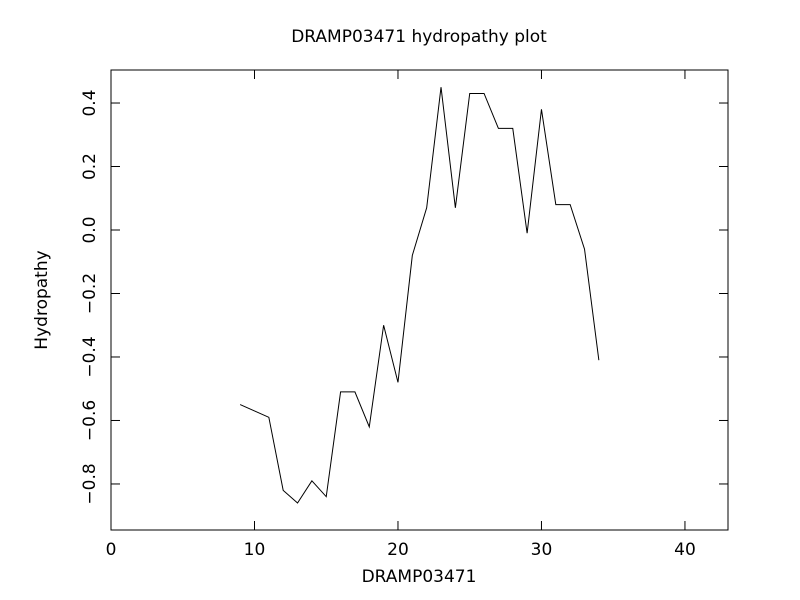 This screenshot has height=600, width=800. What do you see at coordinates (90, 102) in the screenshot?
I see `y-tick-label: 0.4` at bounding box center [90, 102].